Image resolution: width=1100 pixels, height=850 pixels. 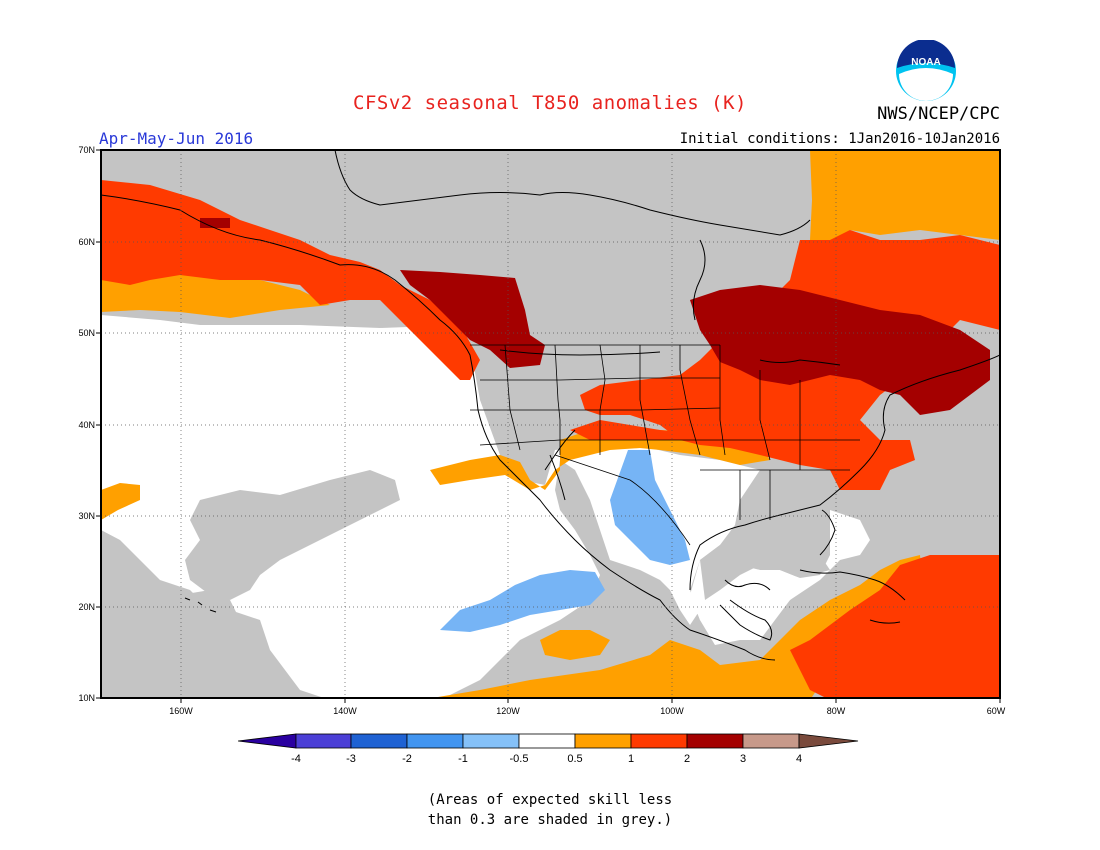 What do you see at coordinates (635, 430) in the screenshot?
I see `warm-anomaly-sw-us` at bounding box center [635, 430].